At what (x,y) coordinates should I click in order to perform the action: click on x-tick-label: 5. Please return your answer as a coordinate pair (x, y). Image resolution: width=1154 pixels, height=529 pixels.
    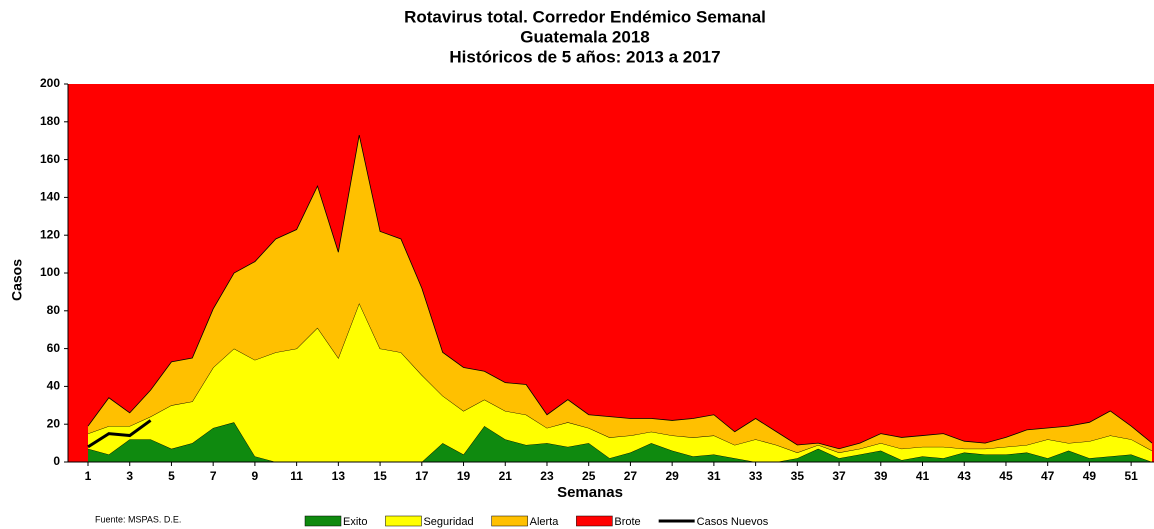
    Looking at the image, I should click on (171, 476).